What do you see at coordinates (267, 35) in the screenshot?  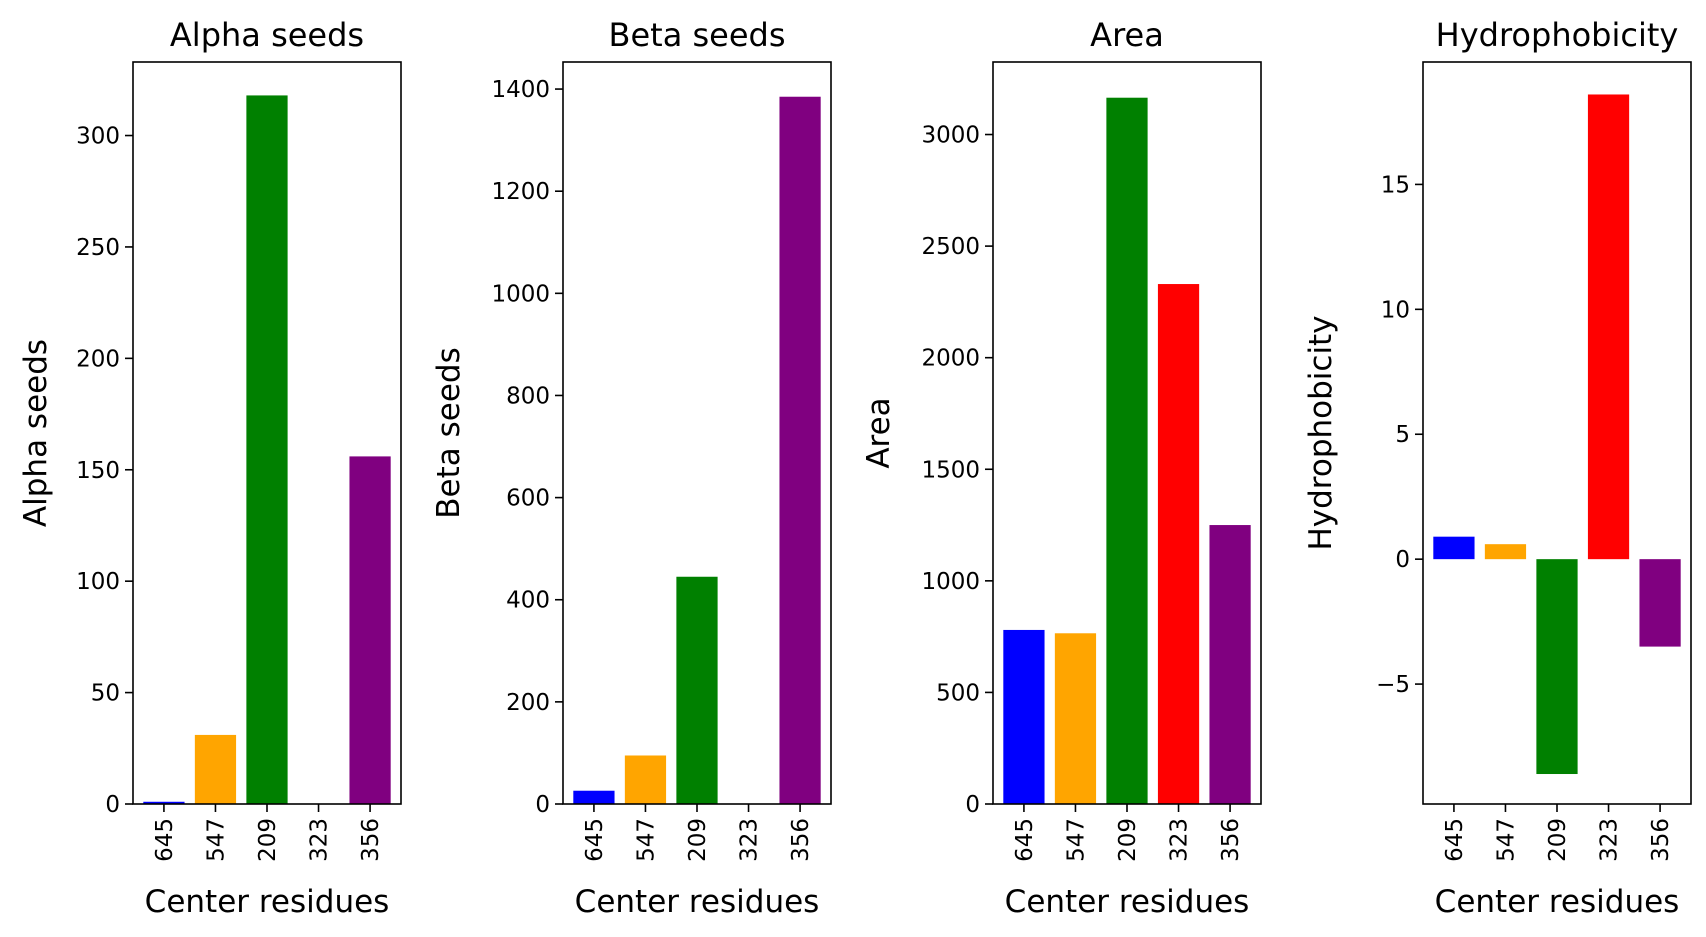 I see `chart-title: Alpha seeds` at bounding box center [267, 35].